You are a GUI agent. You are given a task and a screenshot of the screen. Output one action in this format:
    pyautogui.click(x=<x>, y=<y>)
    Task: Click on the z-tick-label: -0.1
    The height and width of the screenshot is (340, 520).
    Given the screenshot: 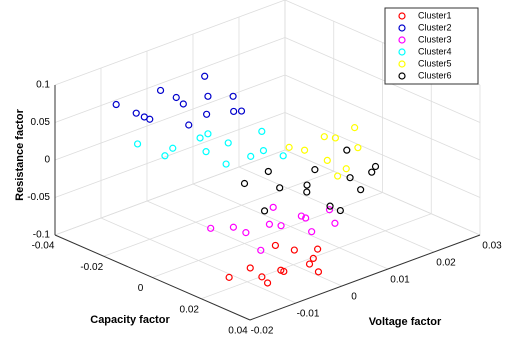 What is the action you would take?
    pyautogui.click(x=42, y=235)
    